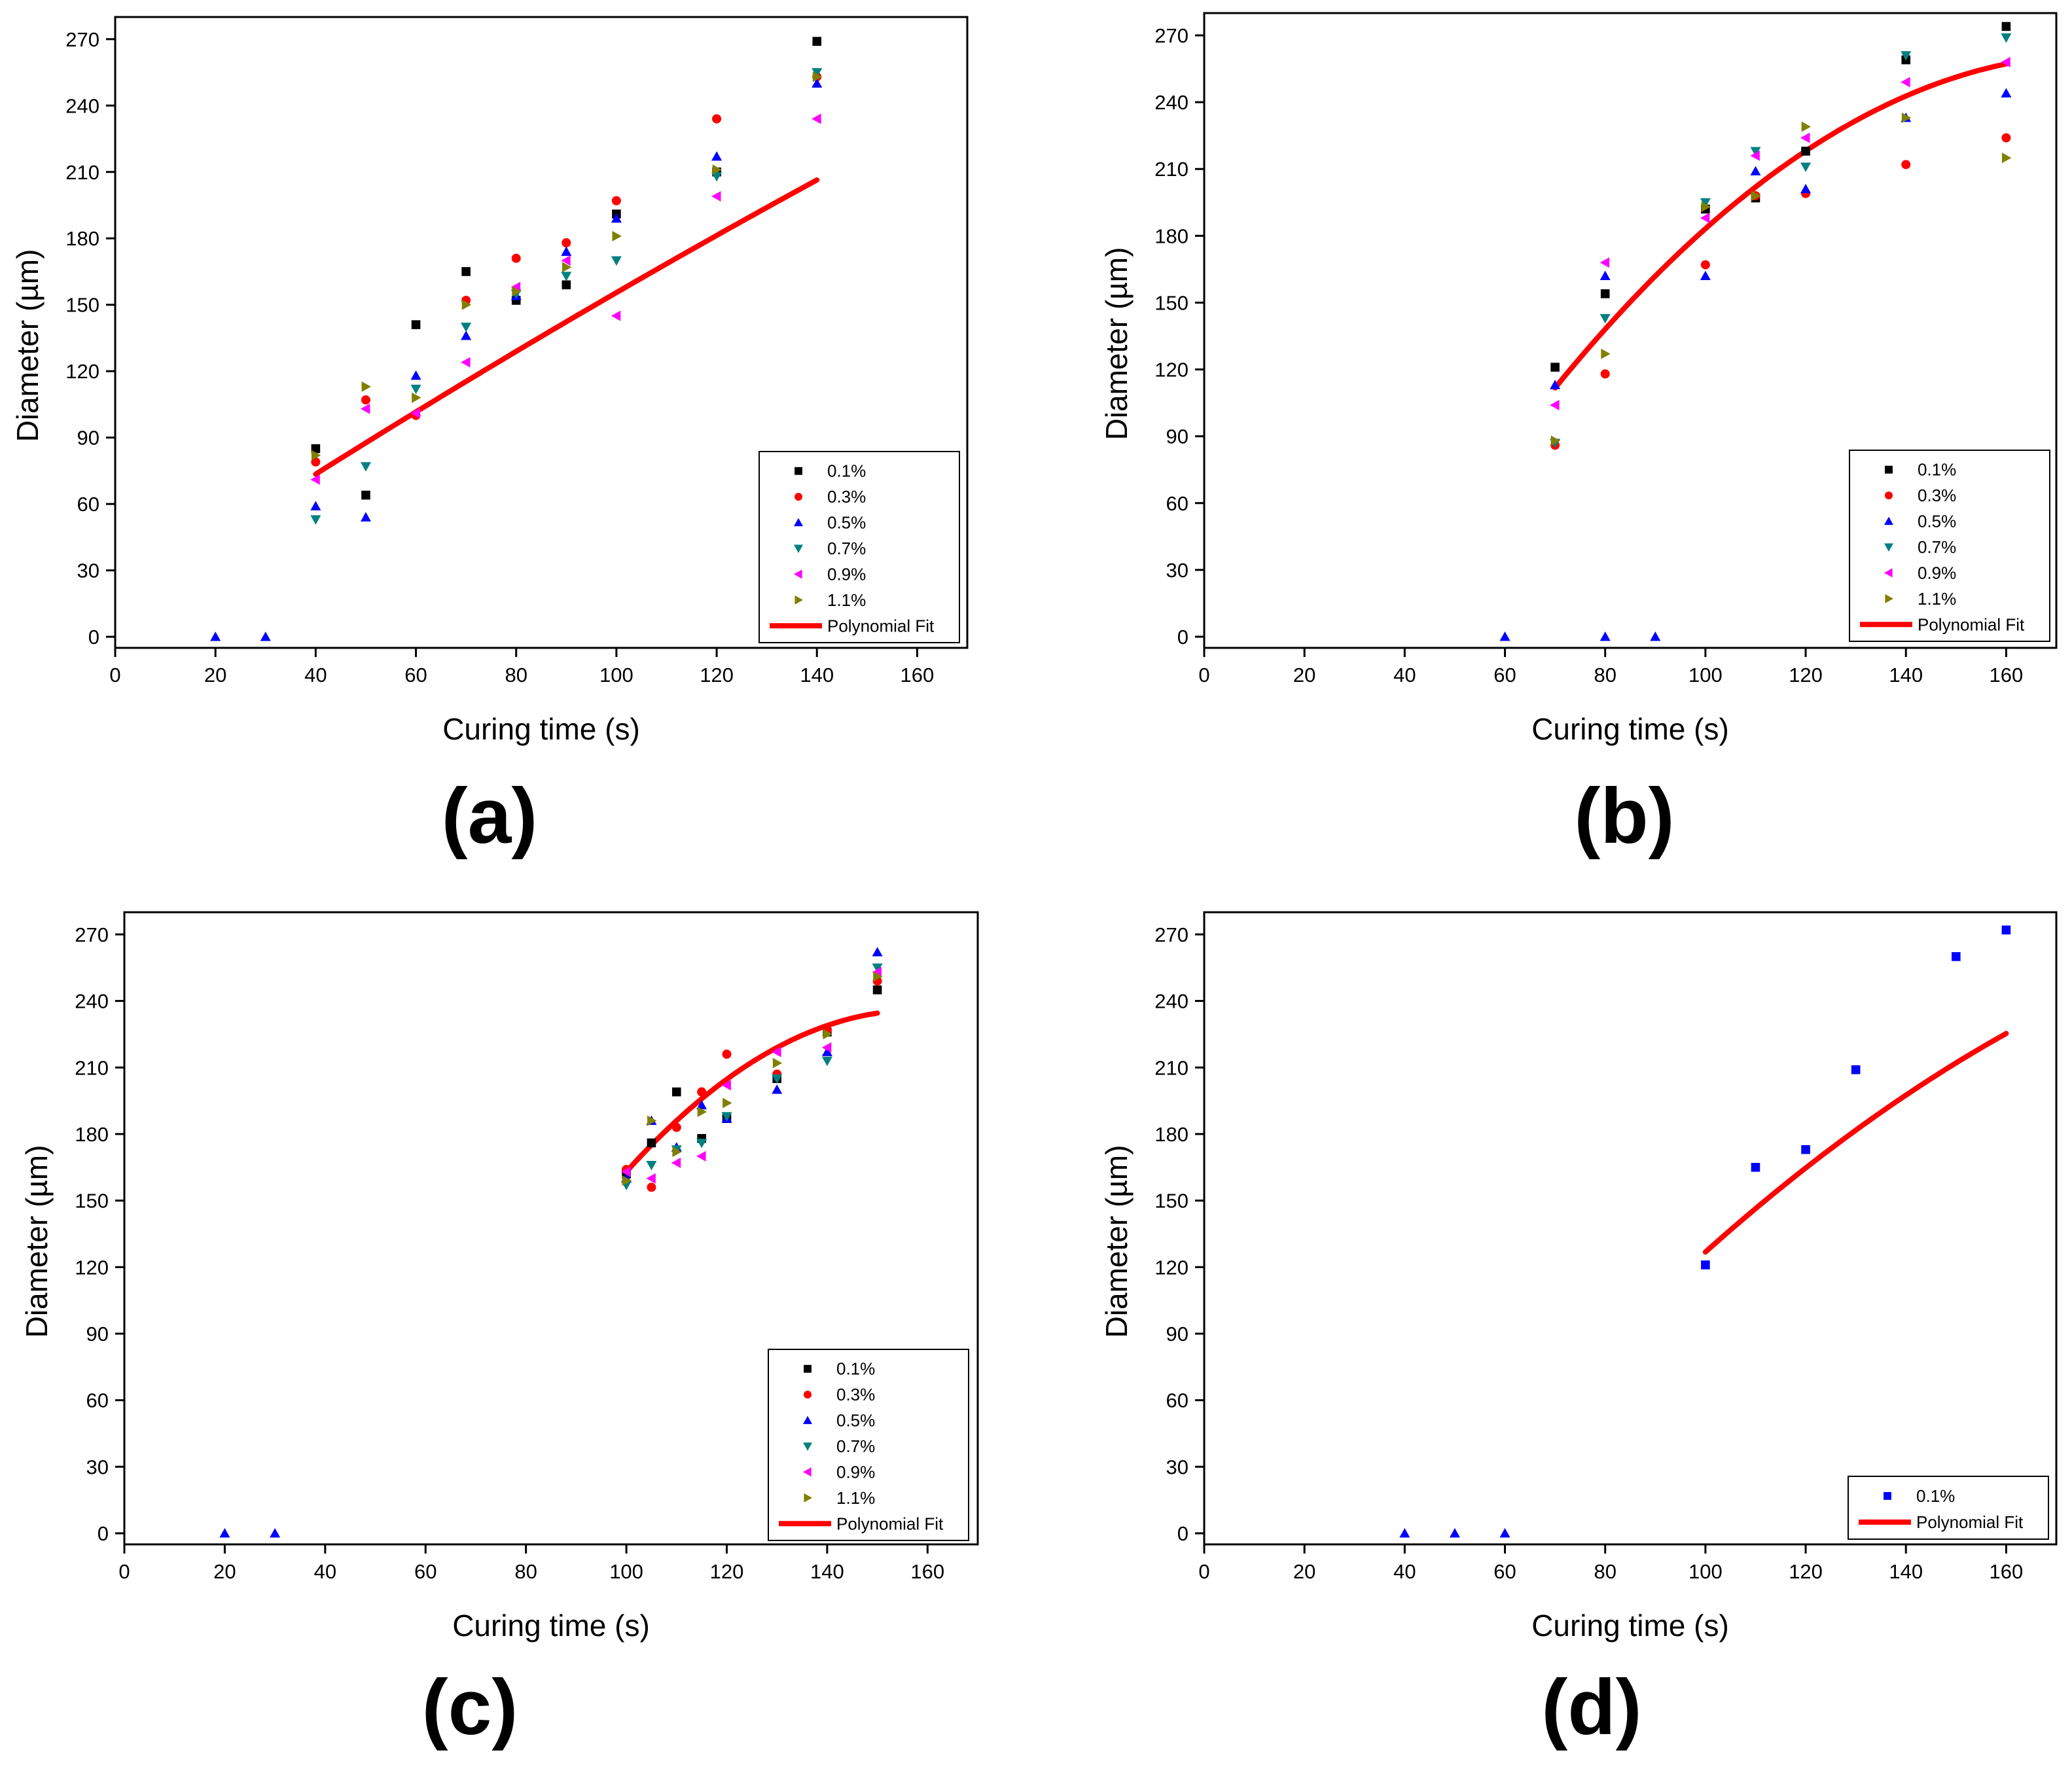  Describe the element at coordinates (846, 574) in the screenshot. I see `legend-label: 0.9%` at that location.